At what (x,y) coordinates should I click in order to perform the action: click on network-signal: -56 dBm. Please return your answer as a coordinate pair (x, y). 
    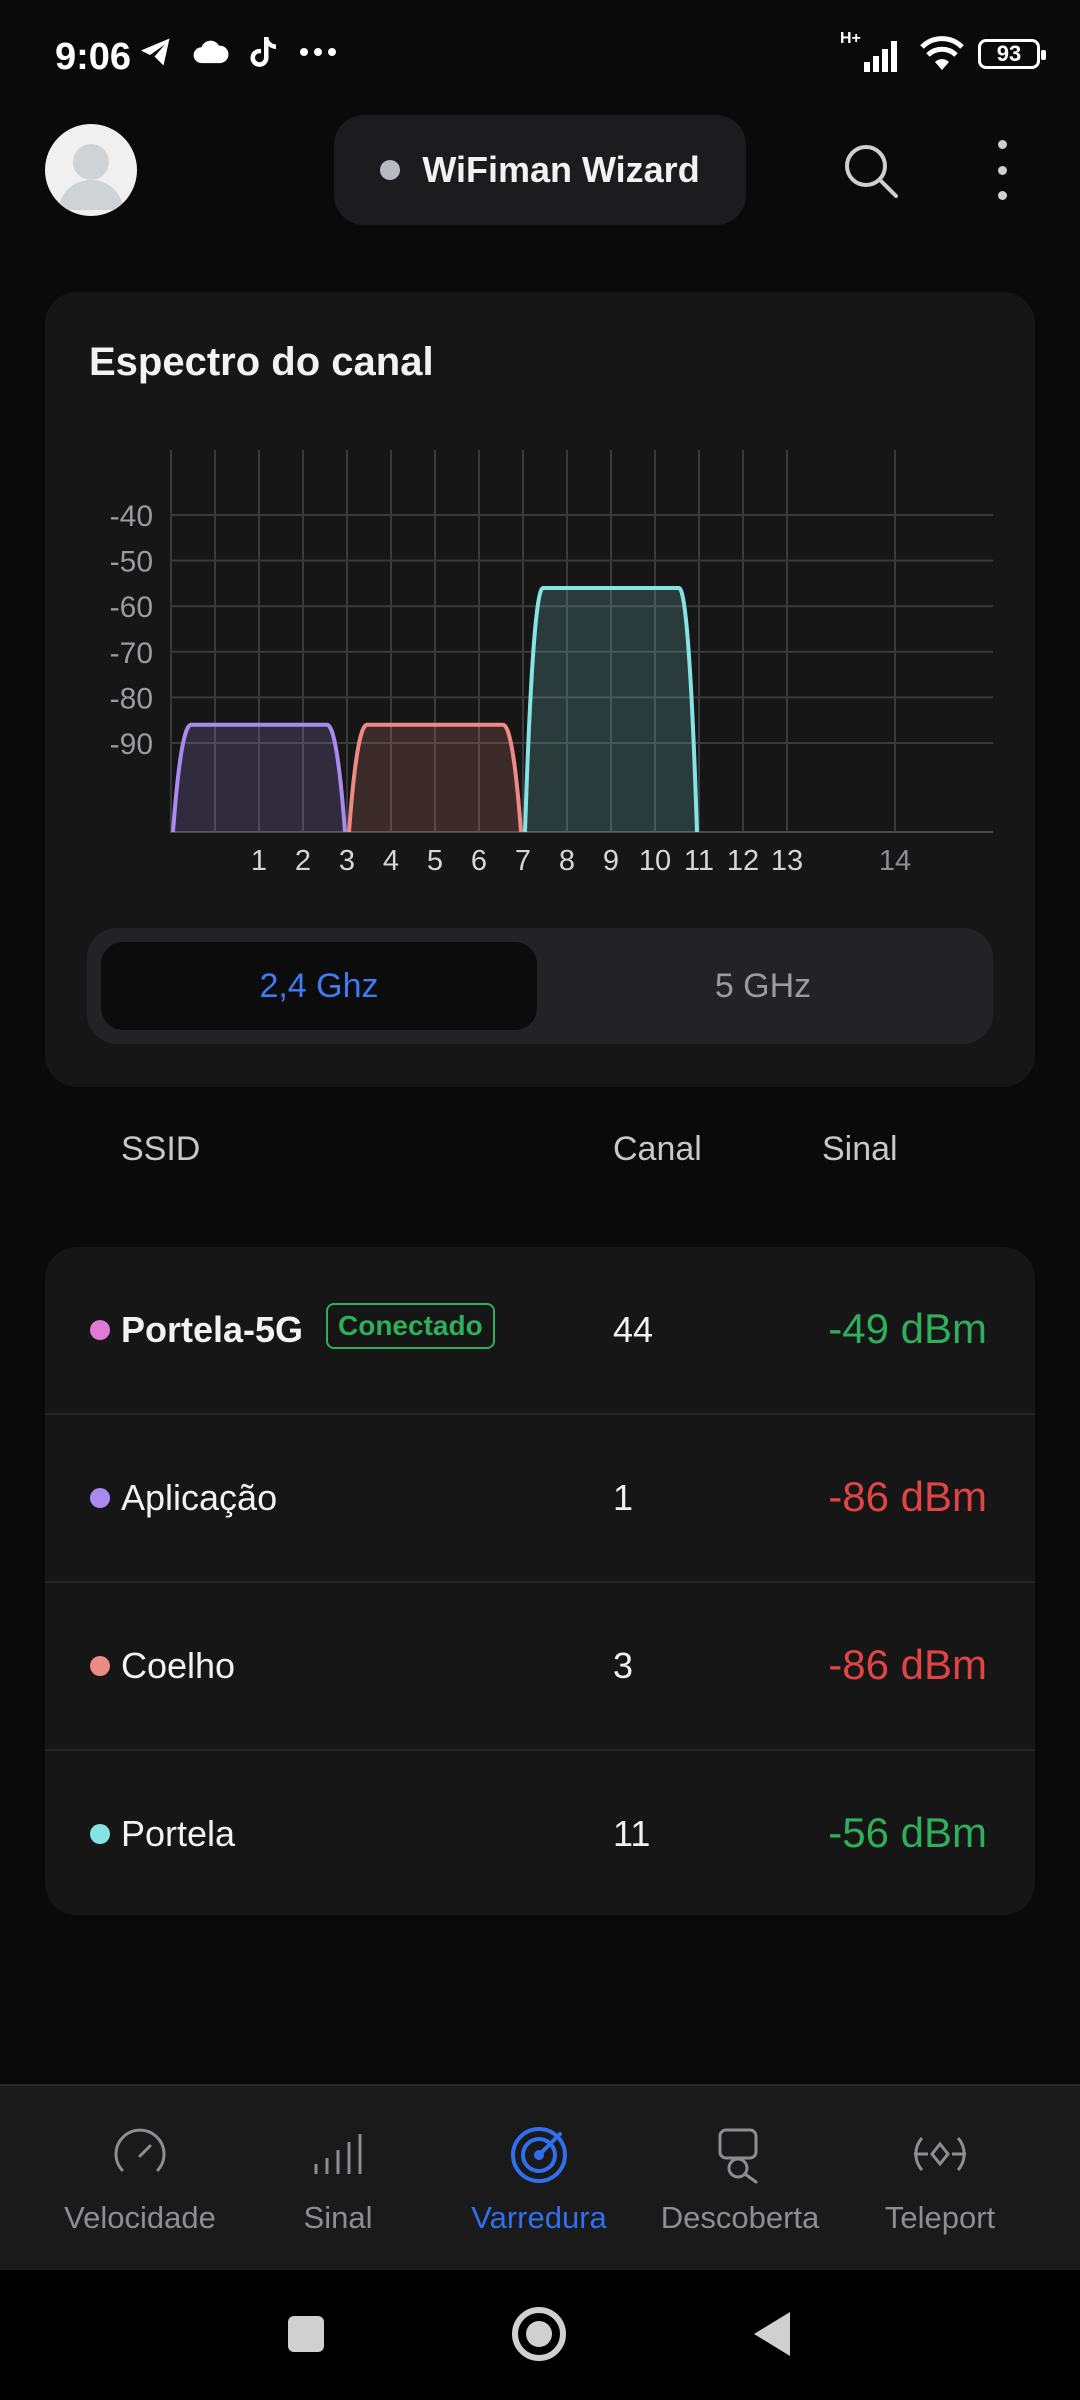
    Looking at the image, I should click on (907, 1832).